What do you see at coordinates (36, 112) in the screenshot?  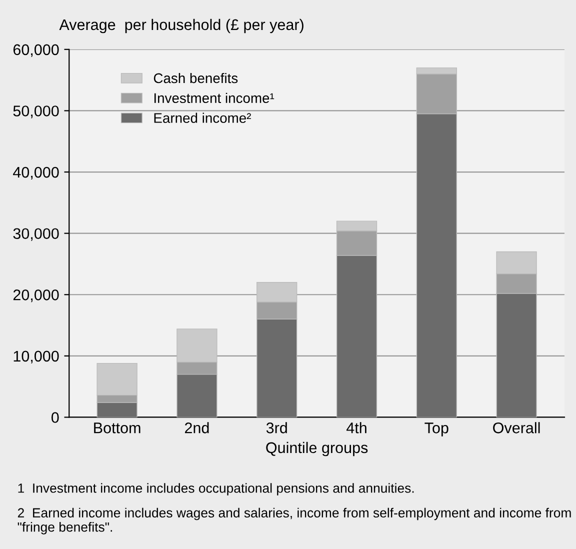 I see `y-tick-label: 50,000` at bounding box center [36, 112].